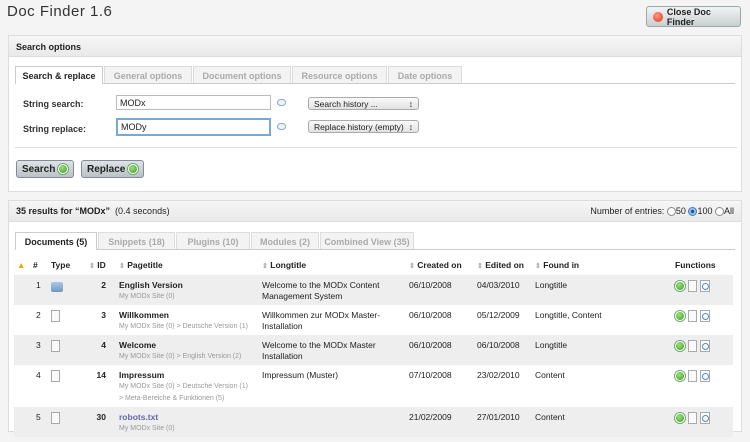  I want to click on col-created: ⇕ Created on, so click(440, 265).